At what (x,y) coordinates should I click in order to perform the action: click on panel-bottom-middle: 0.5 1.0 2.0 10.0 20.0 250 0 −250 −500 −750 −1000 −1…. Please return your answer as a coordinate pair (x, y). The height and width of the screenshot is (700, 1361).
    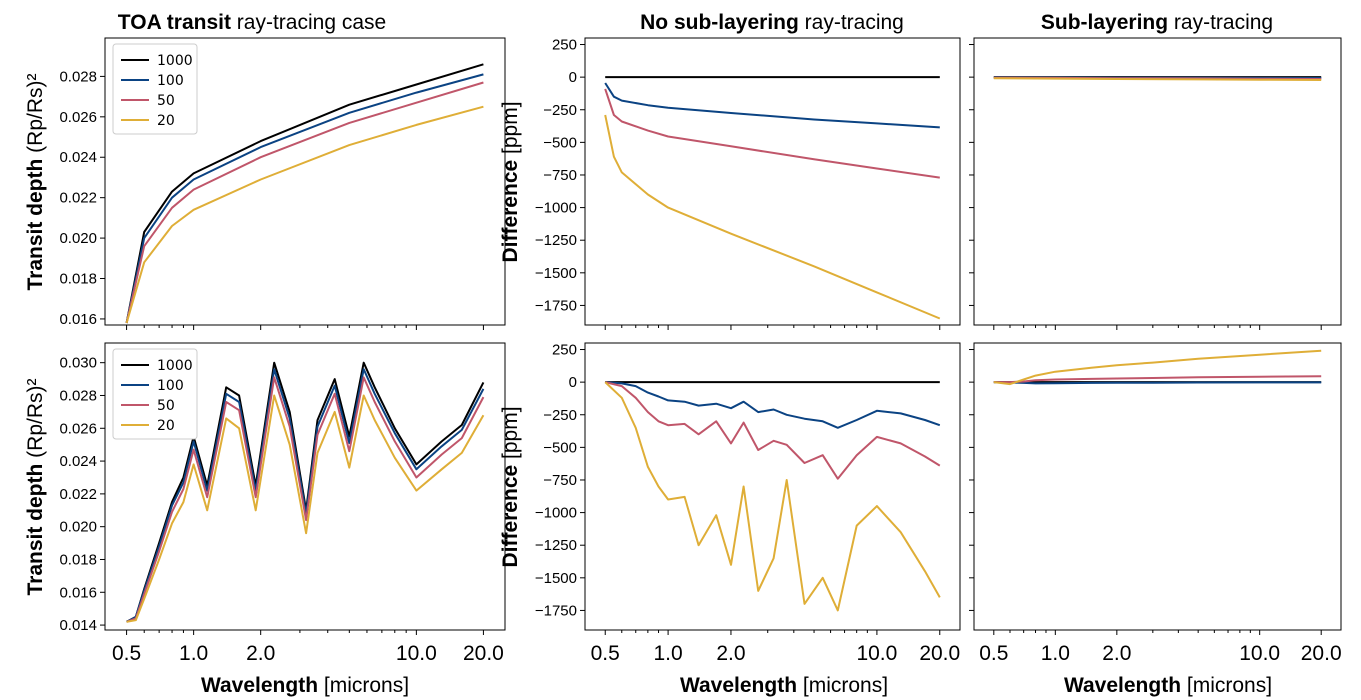
    Looking at the image, I should click on (748, 503).